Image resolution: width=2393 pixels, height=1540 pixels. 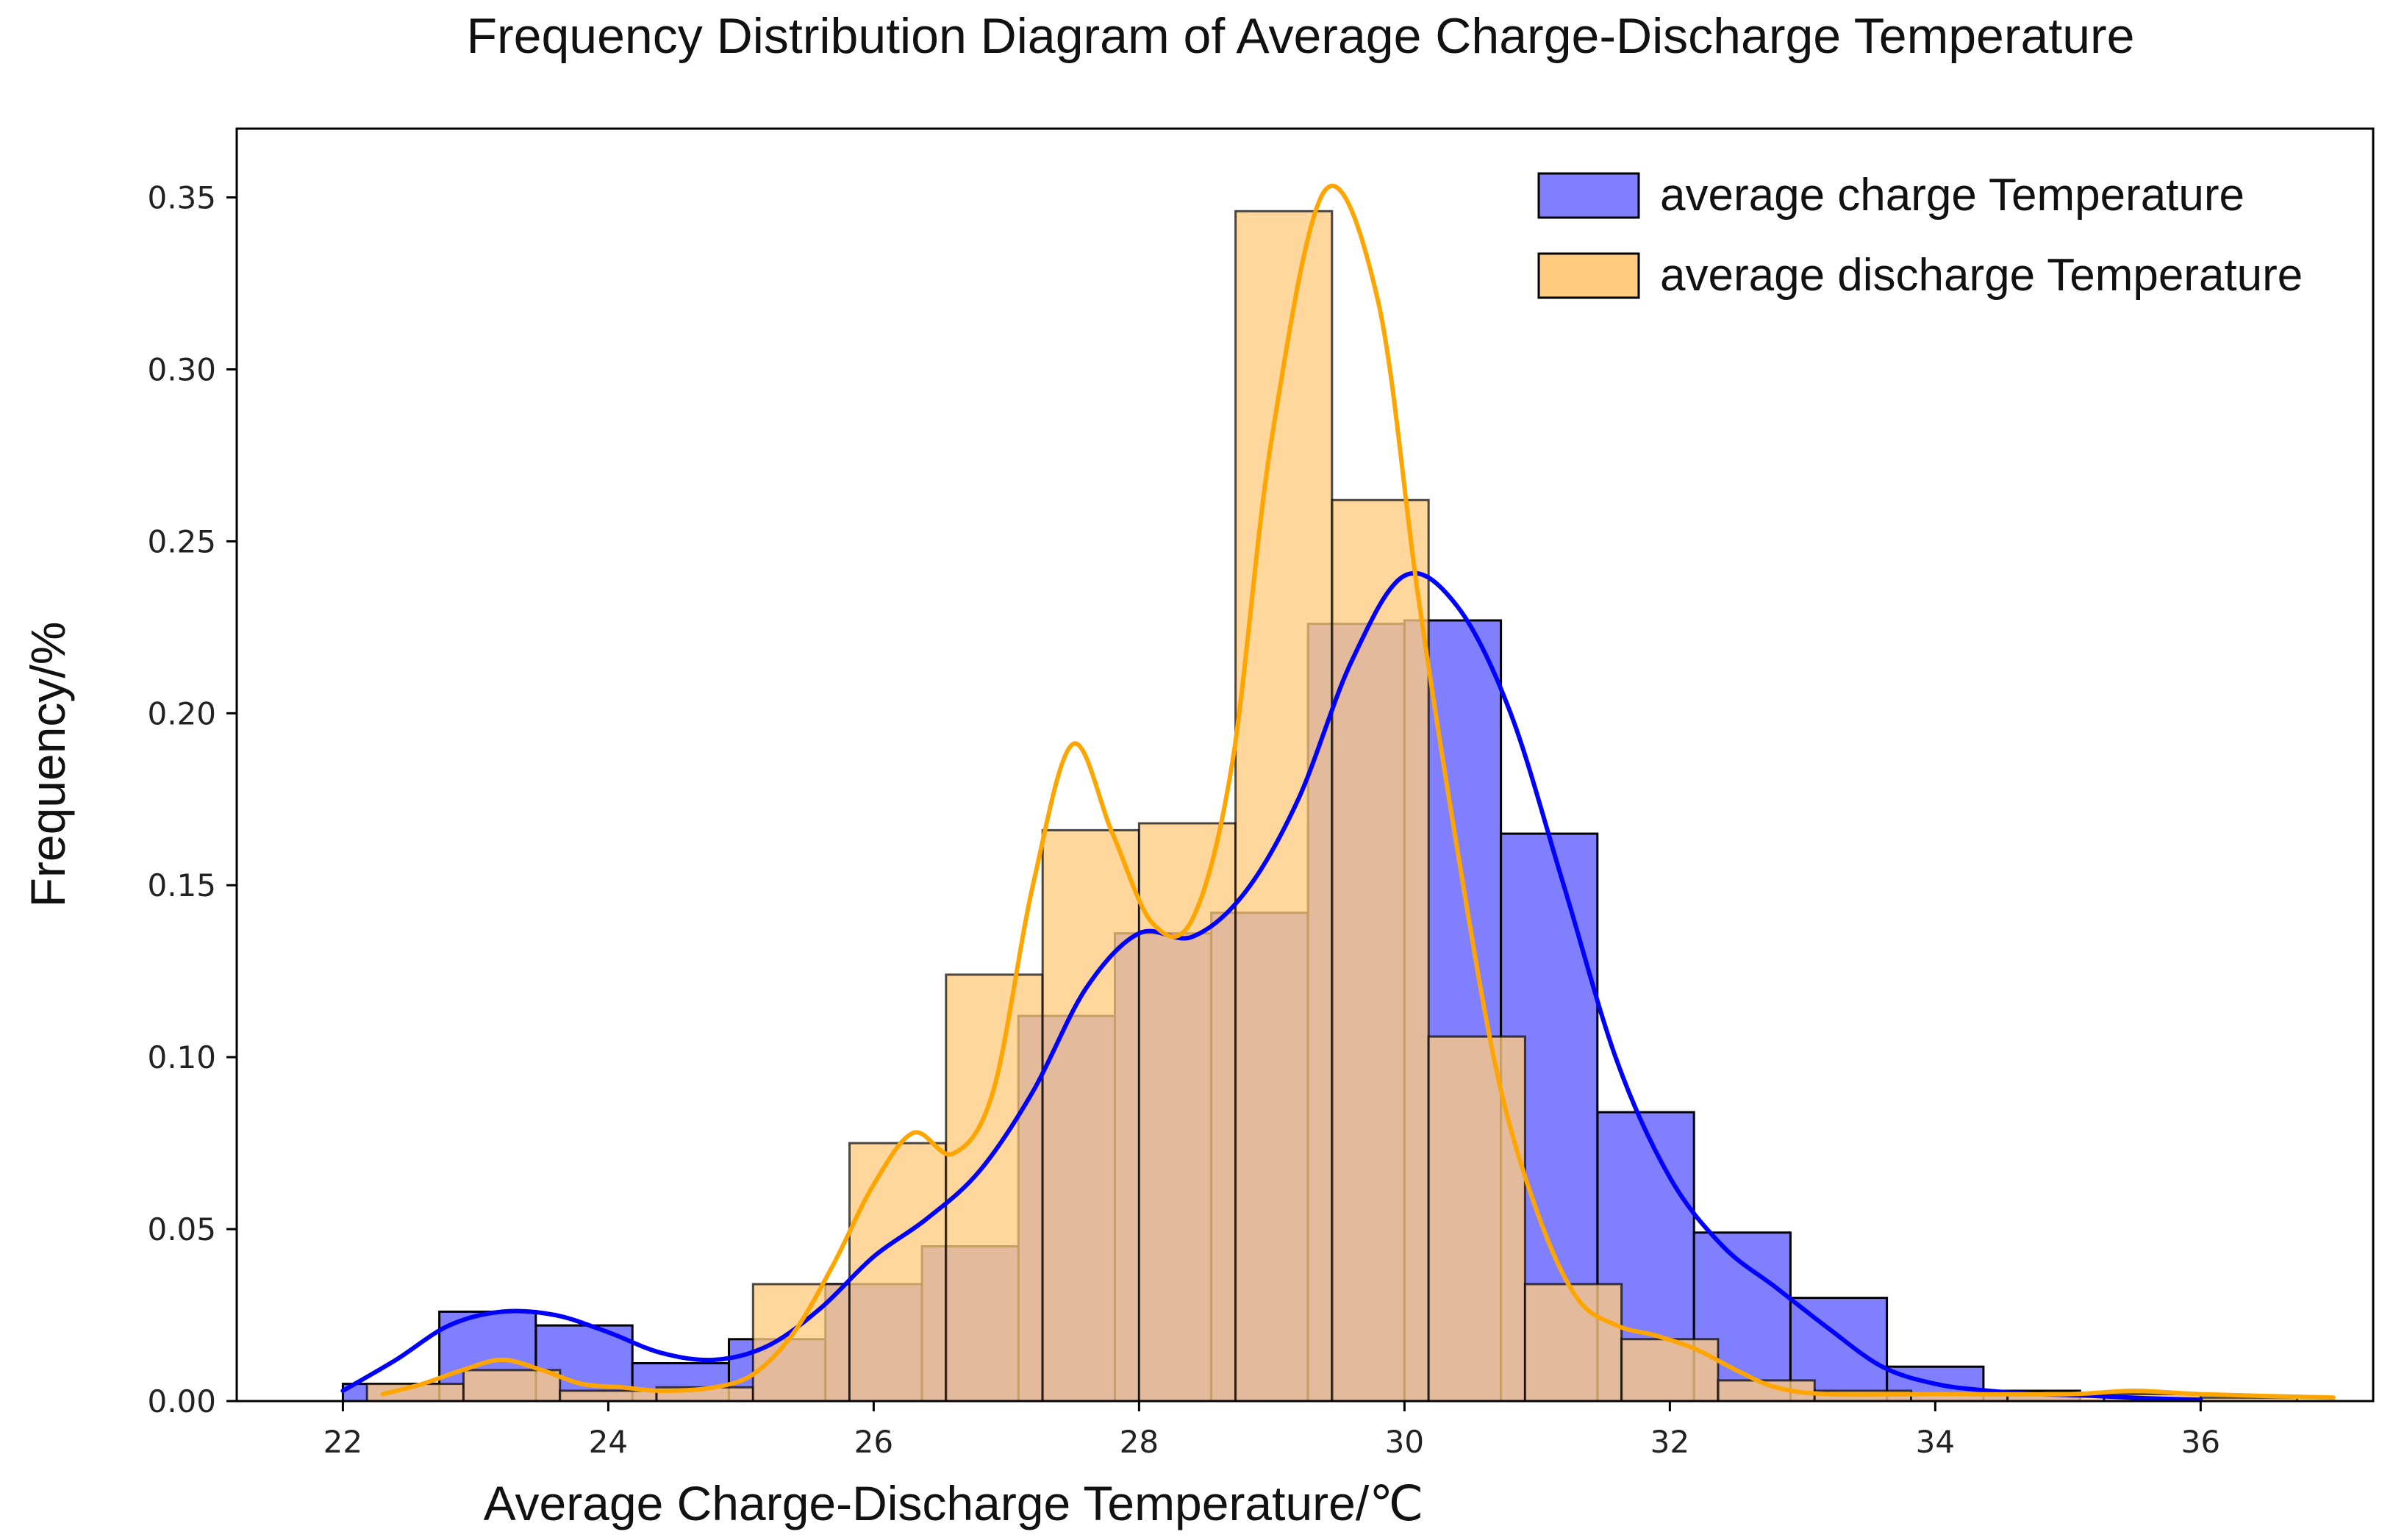 I want to click on x-tick-label: 30, so click(x=1404, y=1442).